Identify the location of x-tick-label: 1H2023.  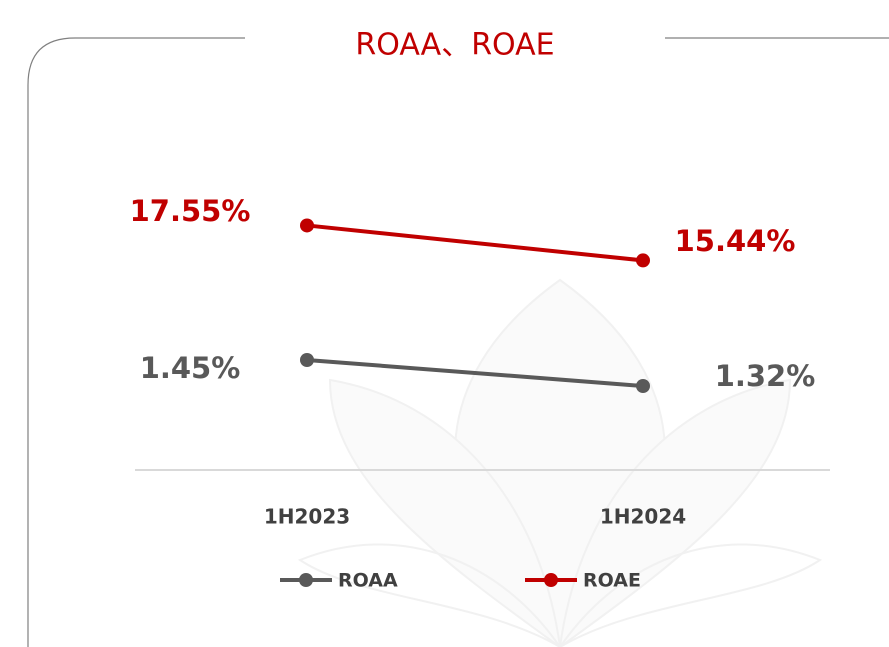
(307, 517).